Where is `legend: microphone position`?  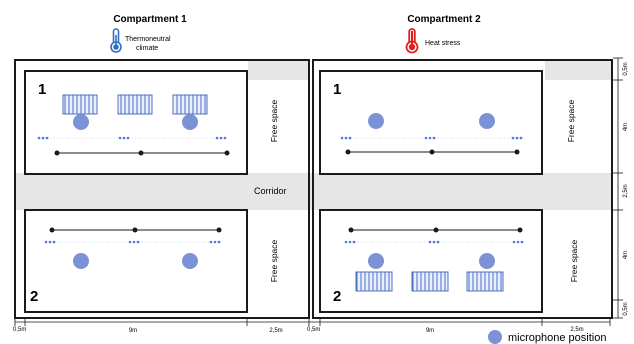 legend: microphone position is located at coordinates (547, 337).